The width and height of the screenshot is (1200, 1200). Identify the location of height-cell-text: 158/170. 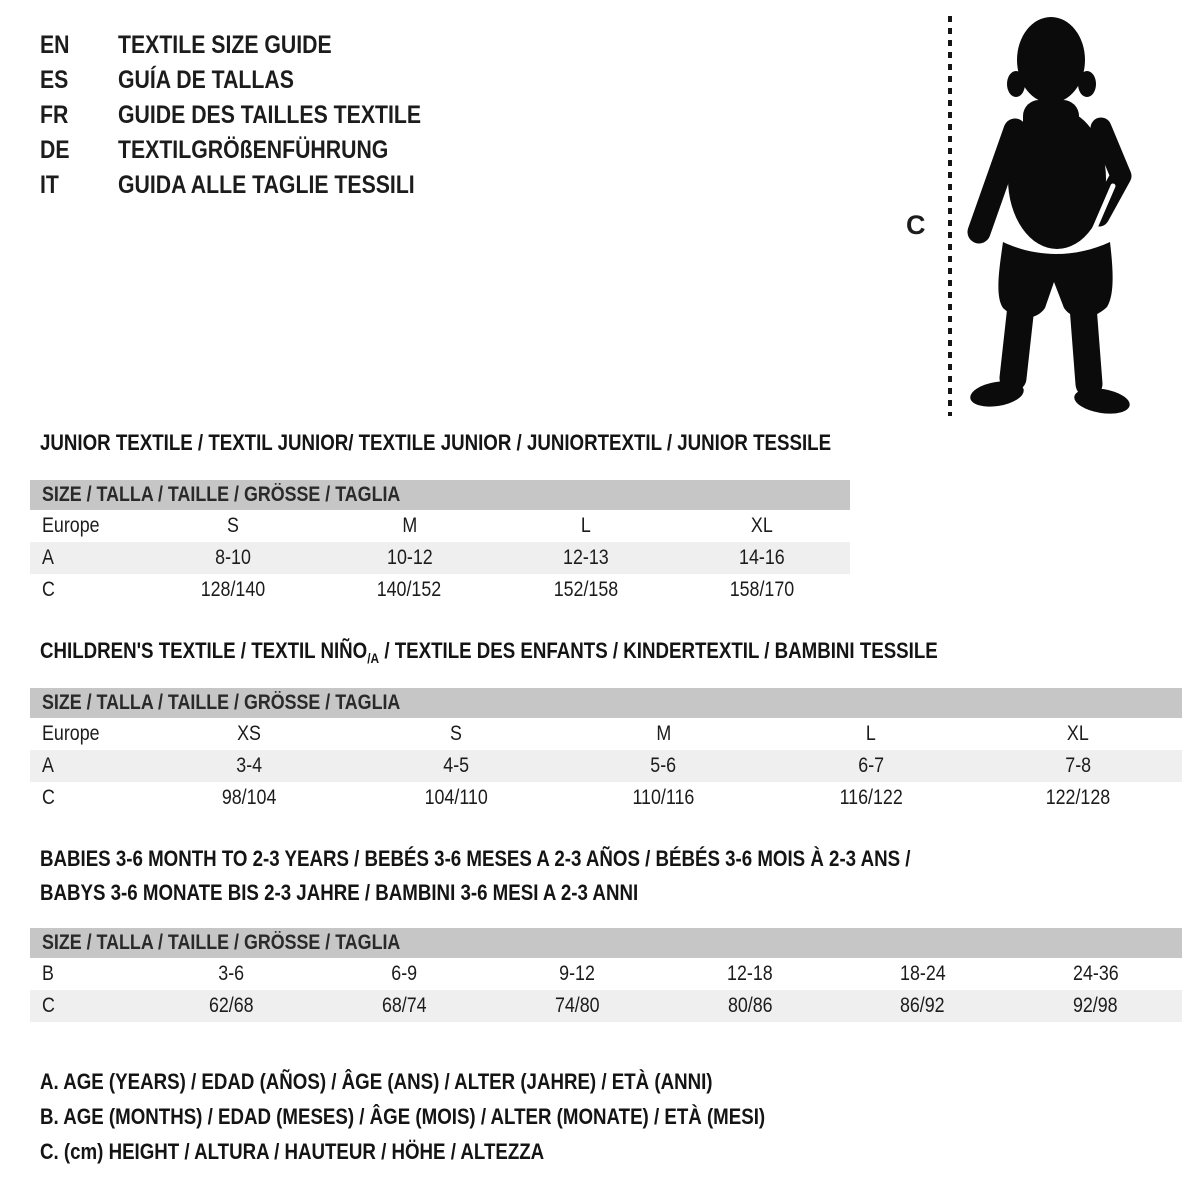
(762, 589).